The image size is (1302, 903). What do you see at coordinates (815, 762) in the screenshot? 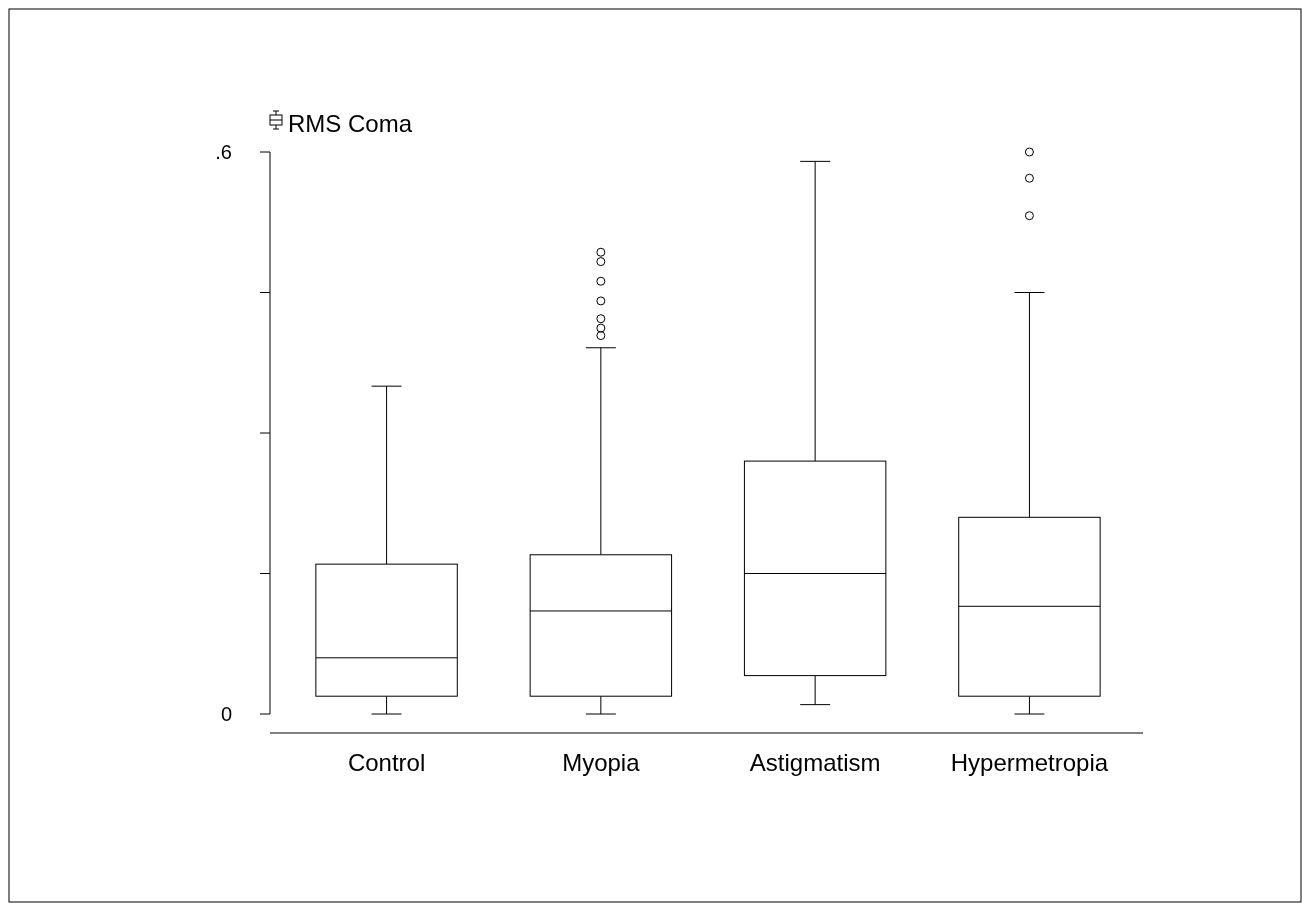
I see `x-tick-label: Astigmatism` at bounding box center [815, 762].